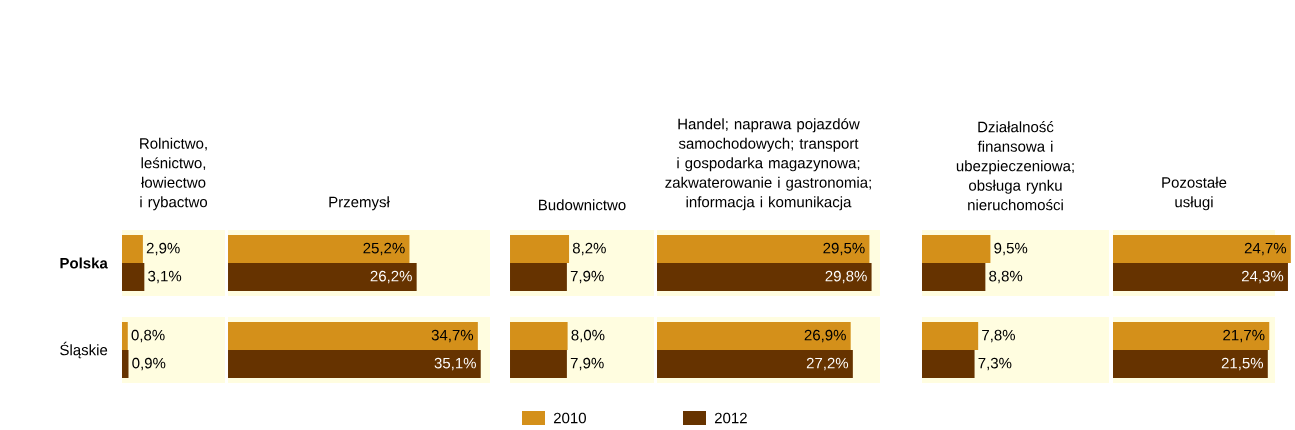 The width and height of the screenshot is (1295, 430). I want to click on data-label: 3,1%, so click(165, 277).